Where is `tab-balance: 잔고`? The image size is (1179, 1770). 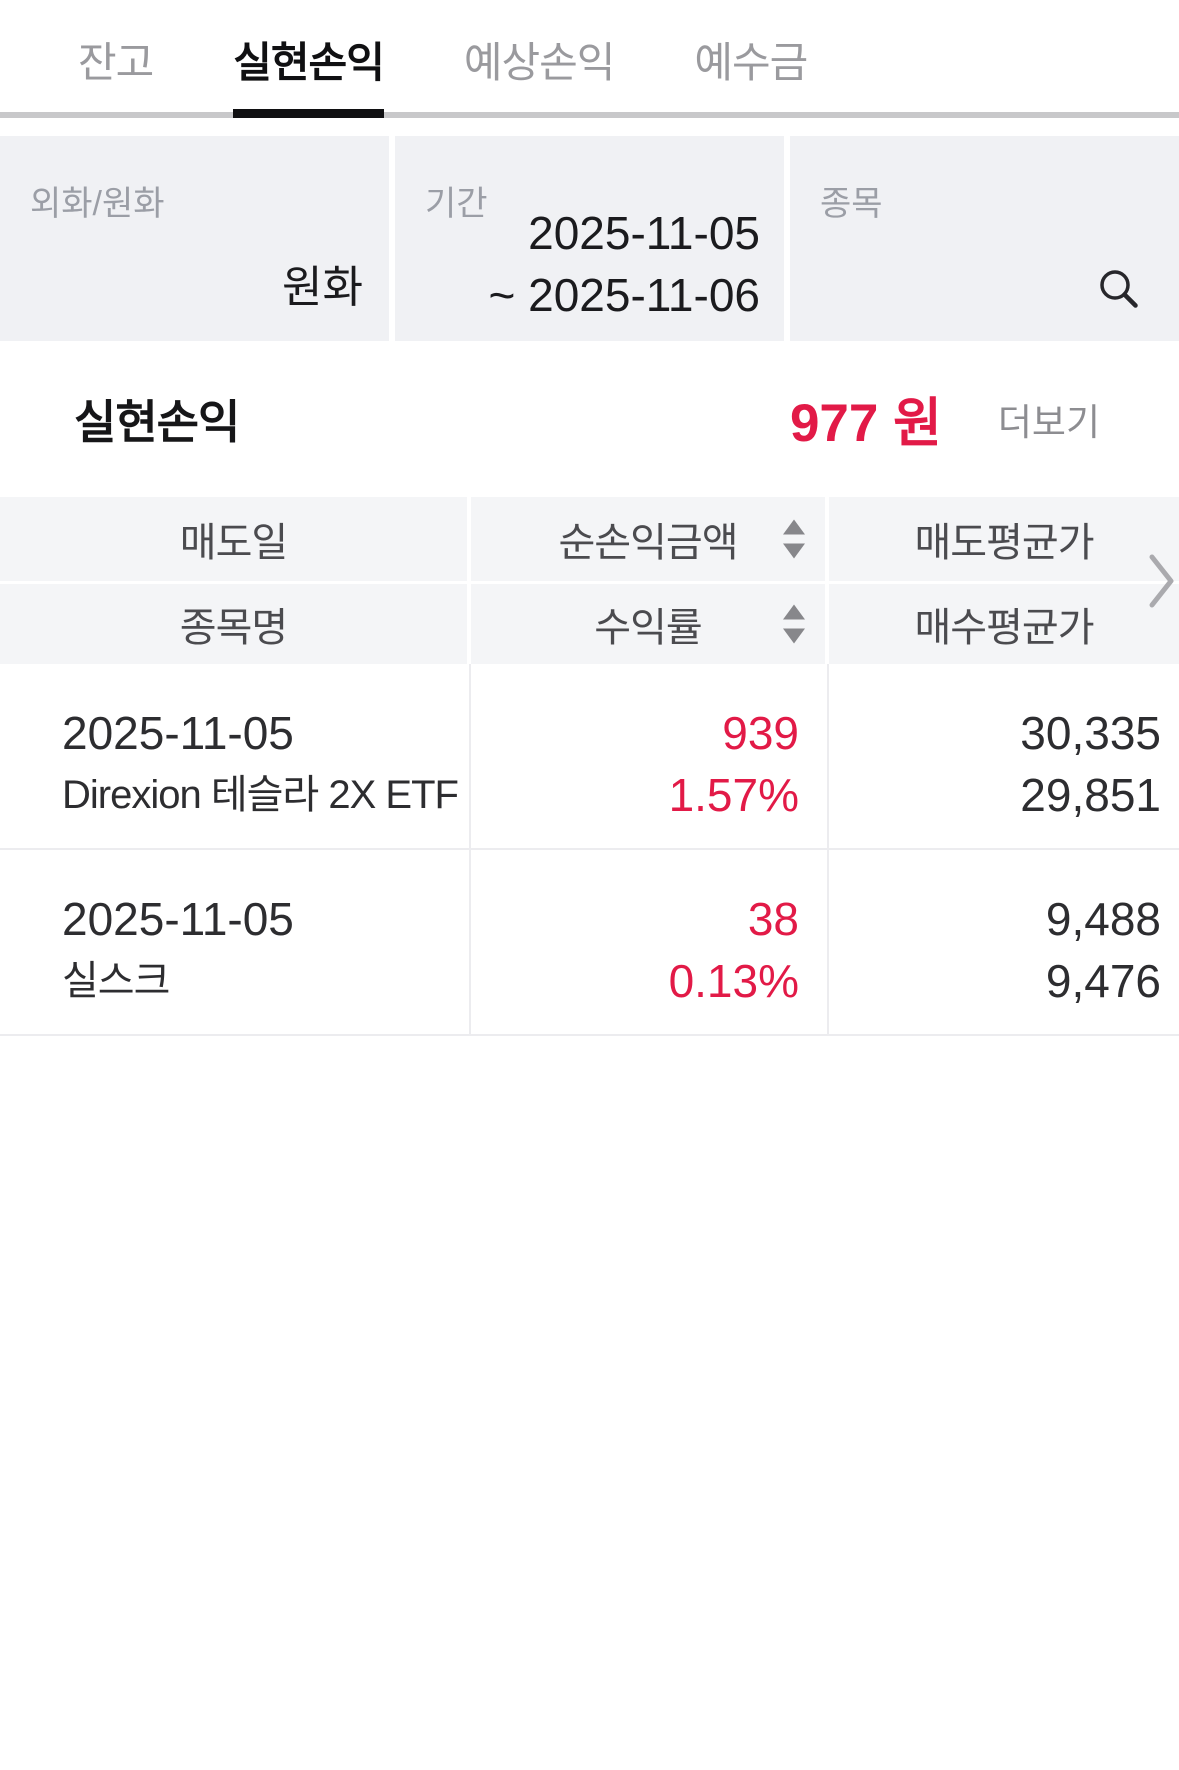
tab-balance: 잔고 is located at coordinates (116, 62).